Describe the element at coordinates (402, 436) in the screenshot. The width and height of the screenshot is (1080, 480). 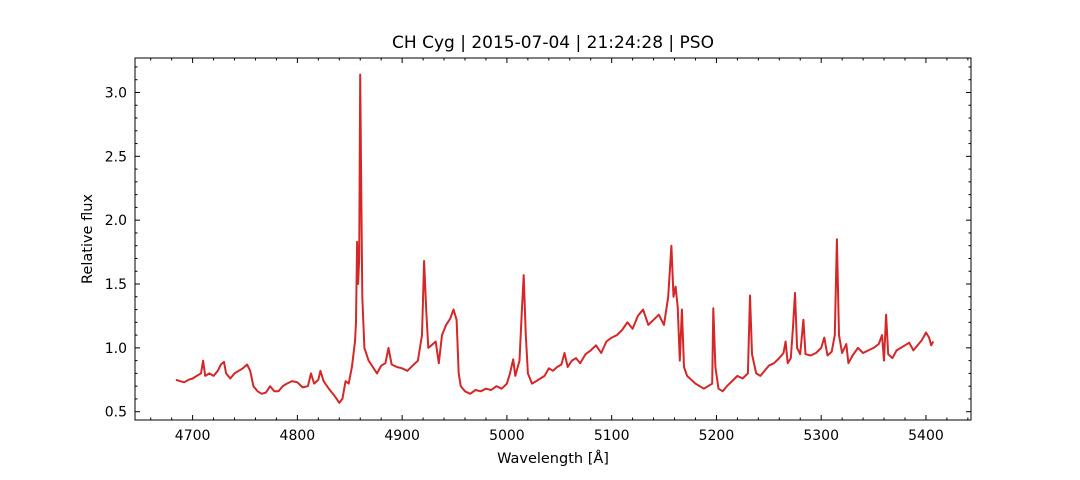
I see `x-tick-label: 4900` at that location.